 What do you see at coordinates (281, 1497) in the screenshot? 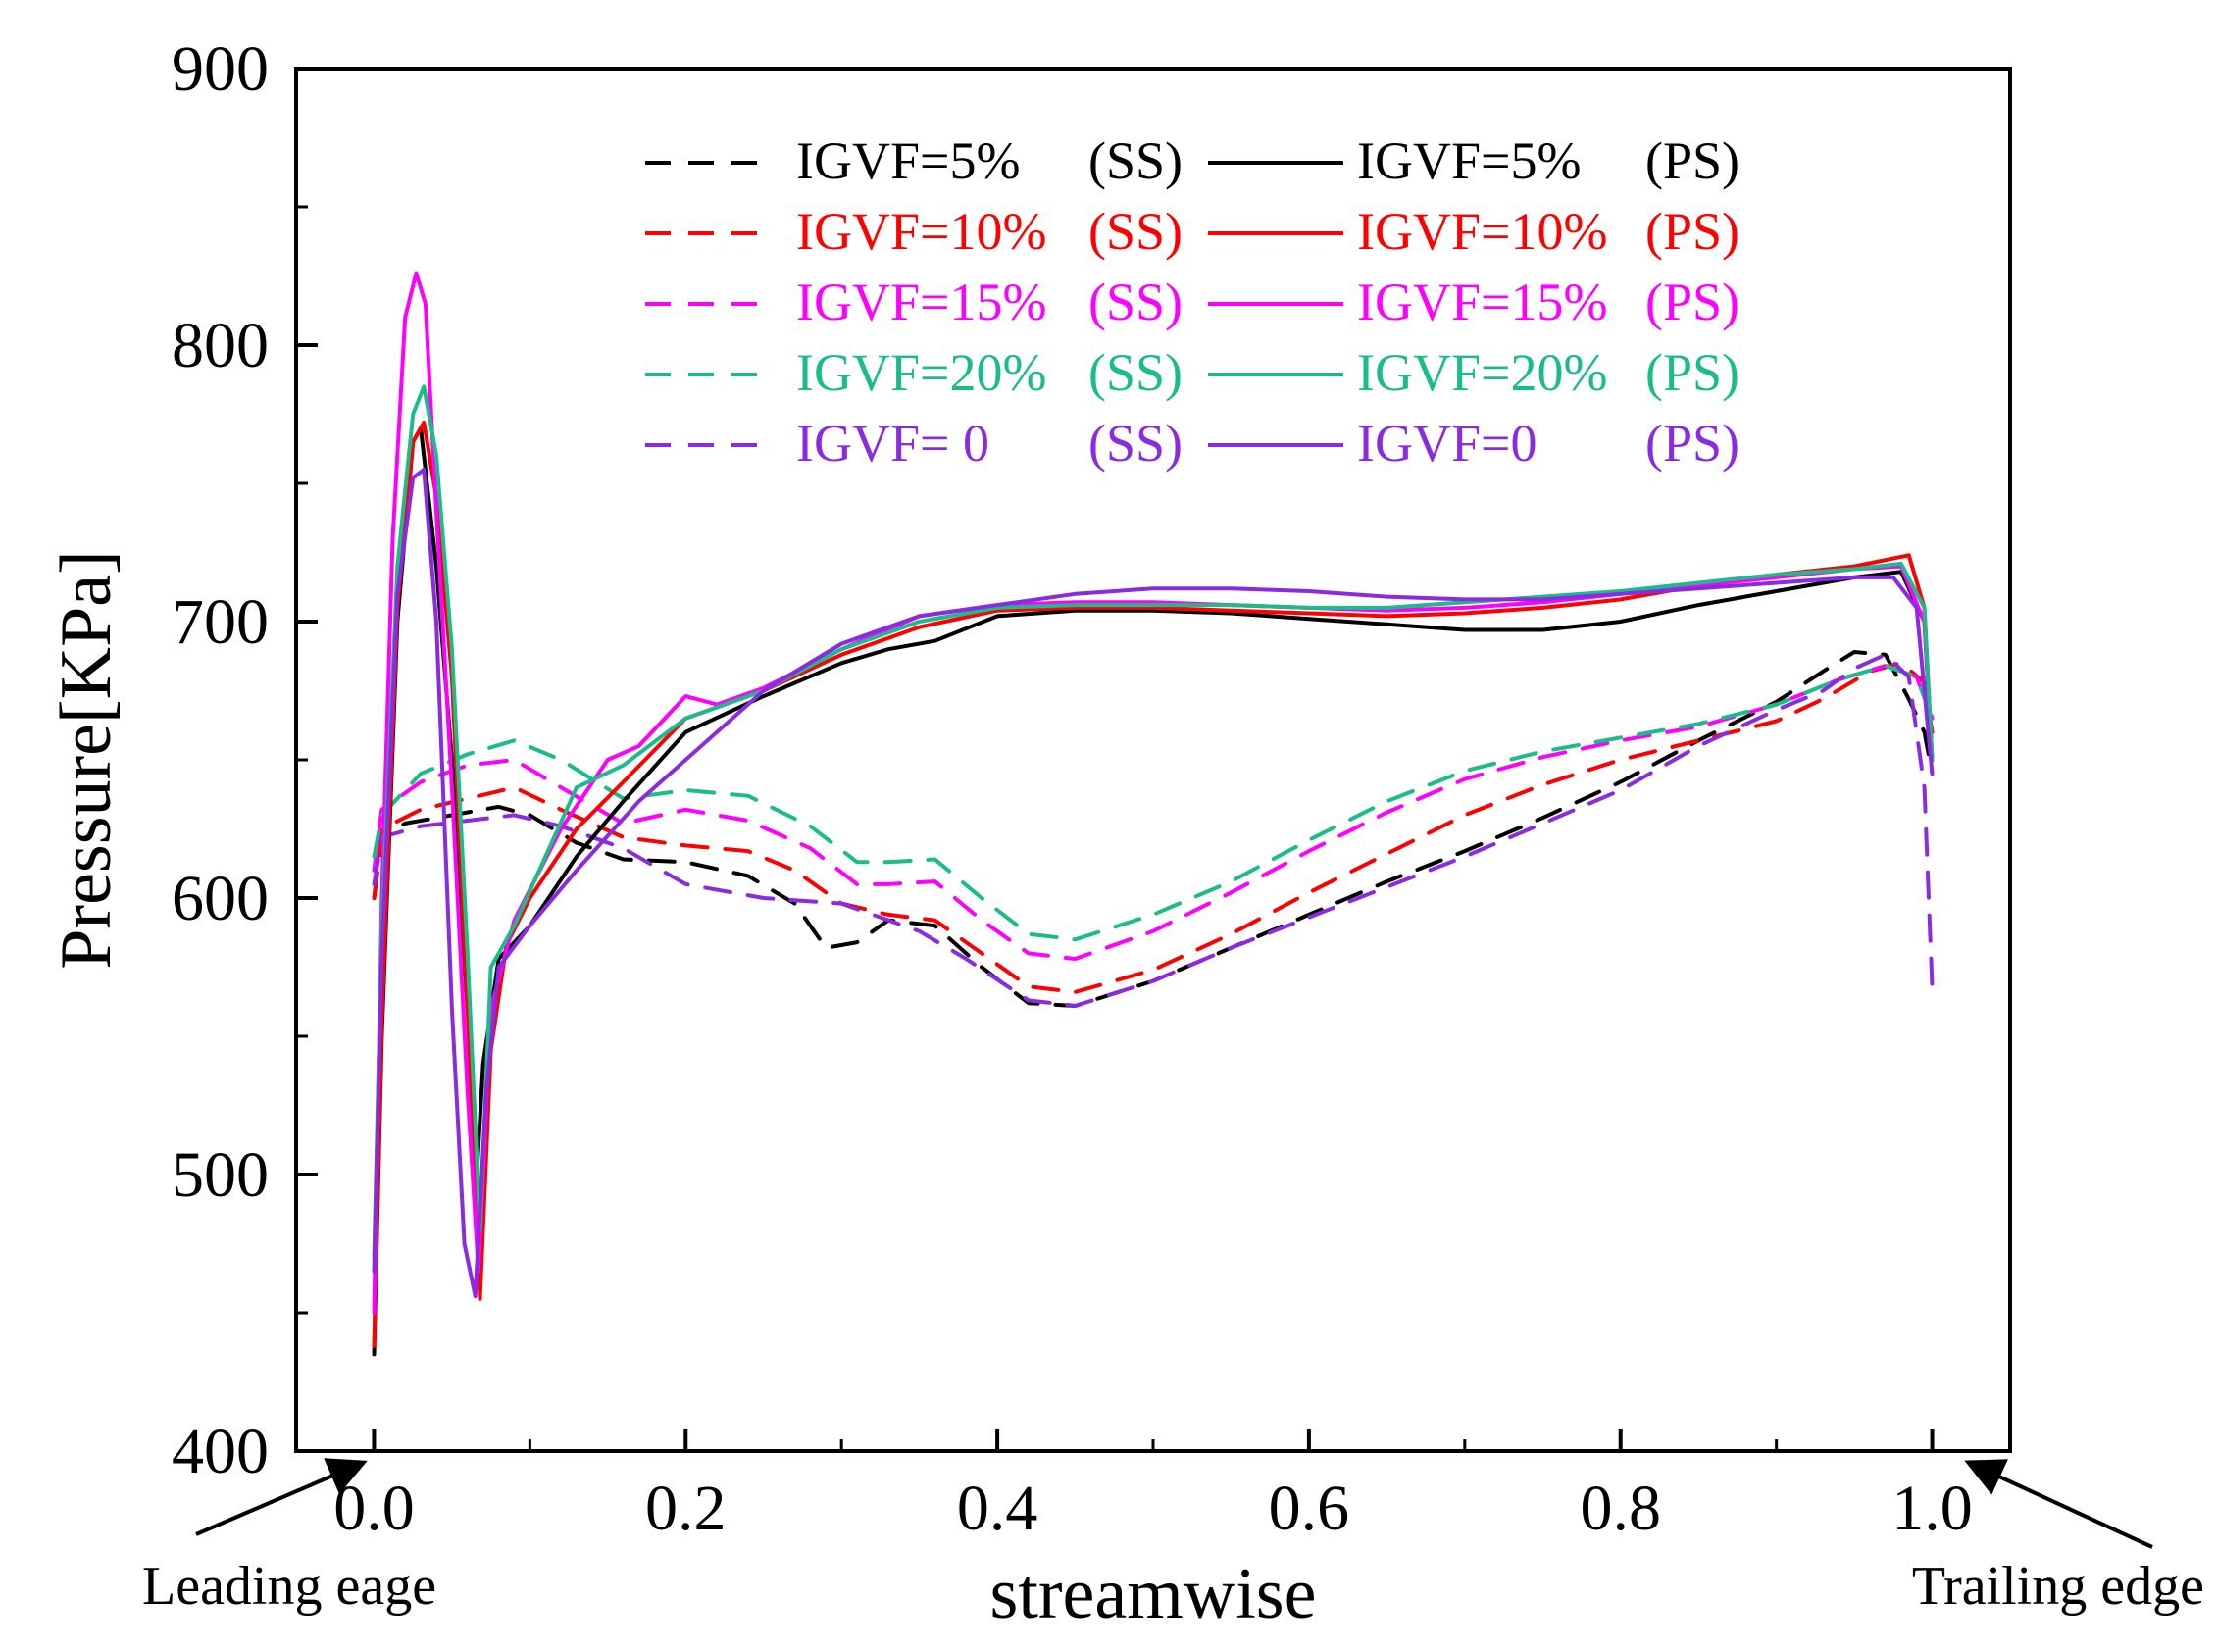
I see `leading-edge-arrow` at bounding box center [281, 1497].